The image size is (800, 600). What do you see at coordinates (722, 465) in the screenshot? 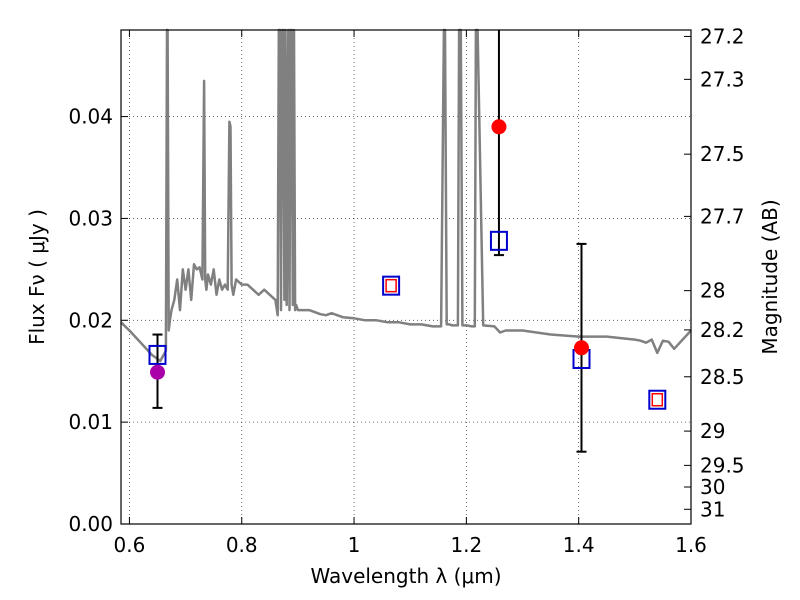
I see `magnitude-tick-label: 29.5` at bounding box center [722, 465].